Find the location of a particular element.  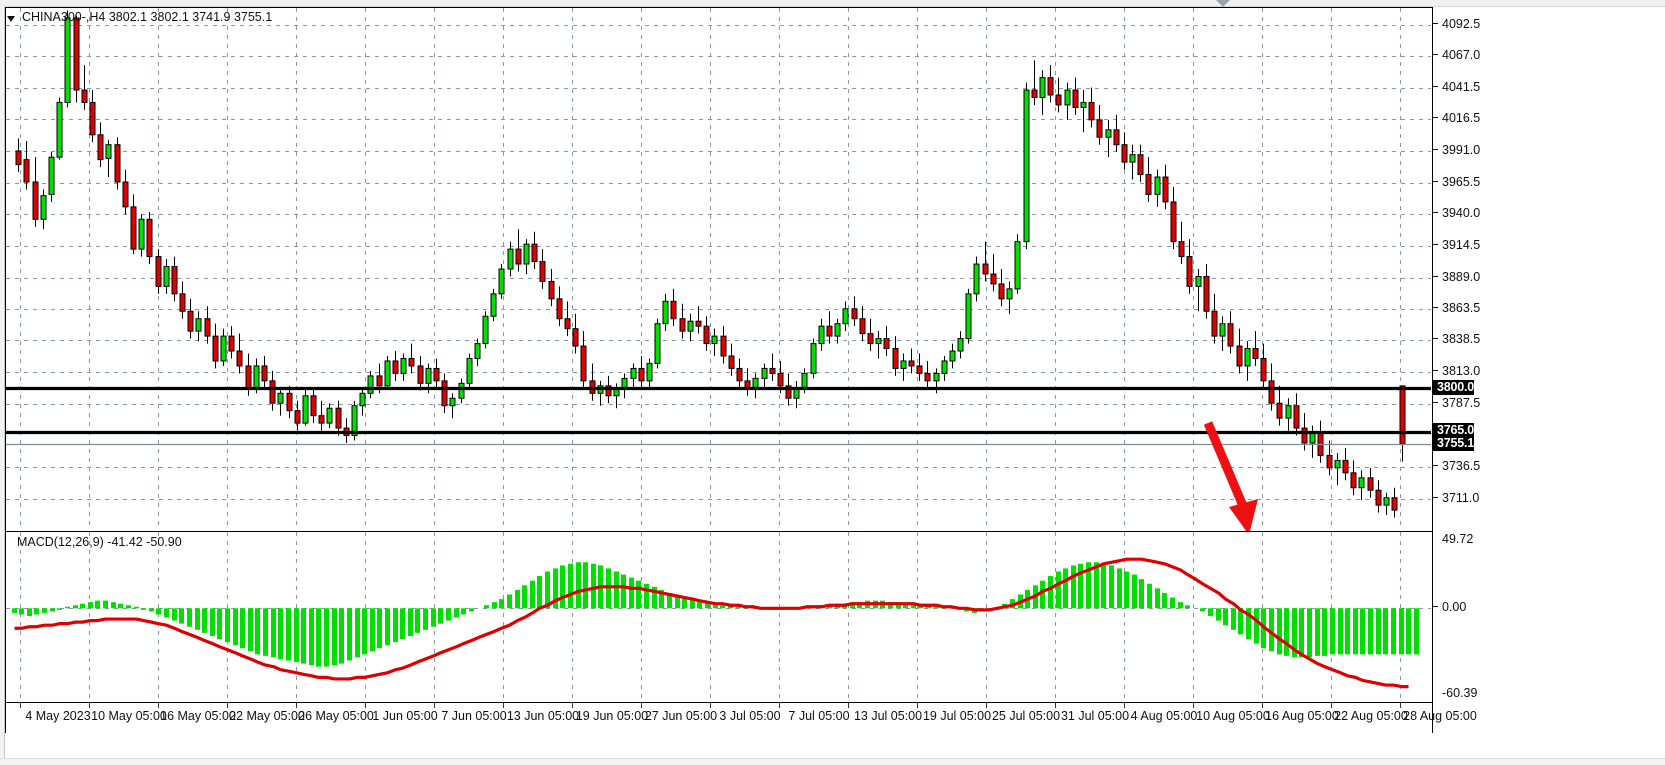

time-axis-label: 13 Jun 05:00 is located at coordinates (543, 716).